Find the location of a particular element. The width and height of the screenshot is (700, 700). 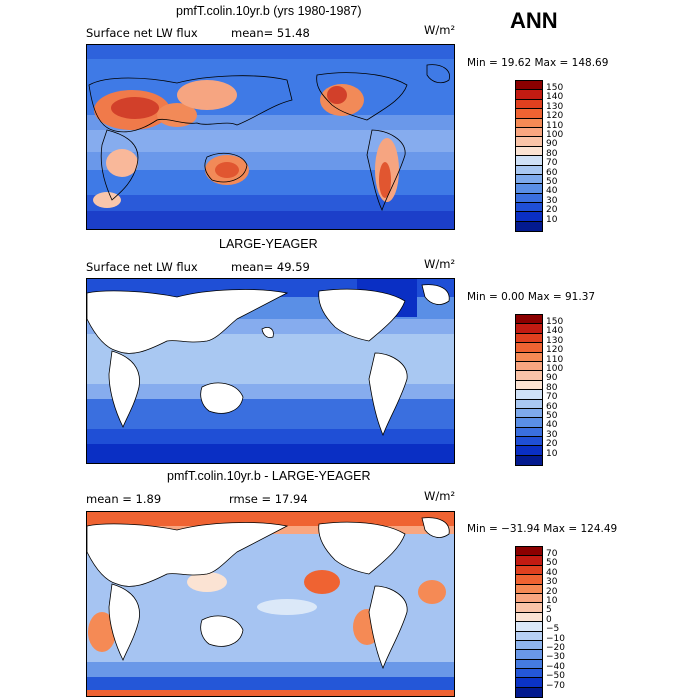

colorbar-tick-label: 90 is located at coordinates (552, 378).